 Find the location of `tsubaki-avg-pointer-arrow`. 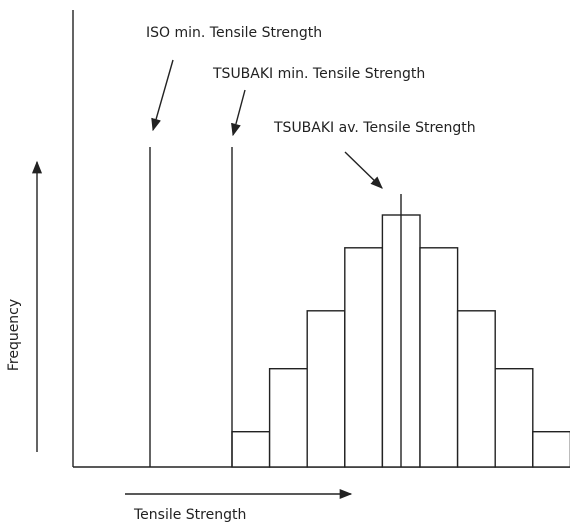

tsubaki-avg-pointer-arrow is located at coordinates (363, 170).